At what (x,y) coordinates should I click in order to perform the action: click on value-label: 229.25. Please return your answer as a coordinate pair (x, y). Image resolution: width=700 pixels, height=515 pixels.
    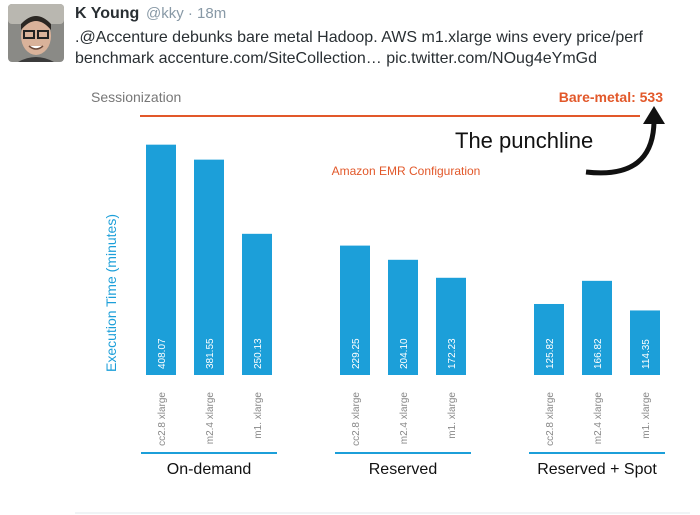
    Looking at the image, I should click on (356, 353).